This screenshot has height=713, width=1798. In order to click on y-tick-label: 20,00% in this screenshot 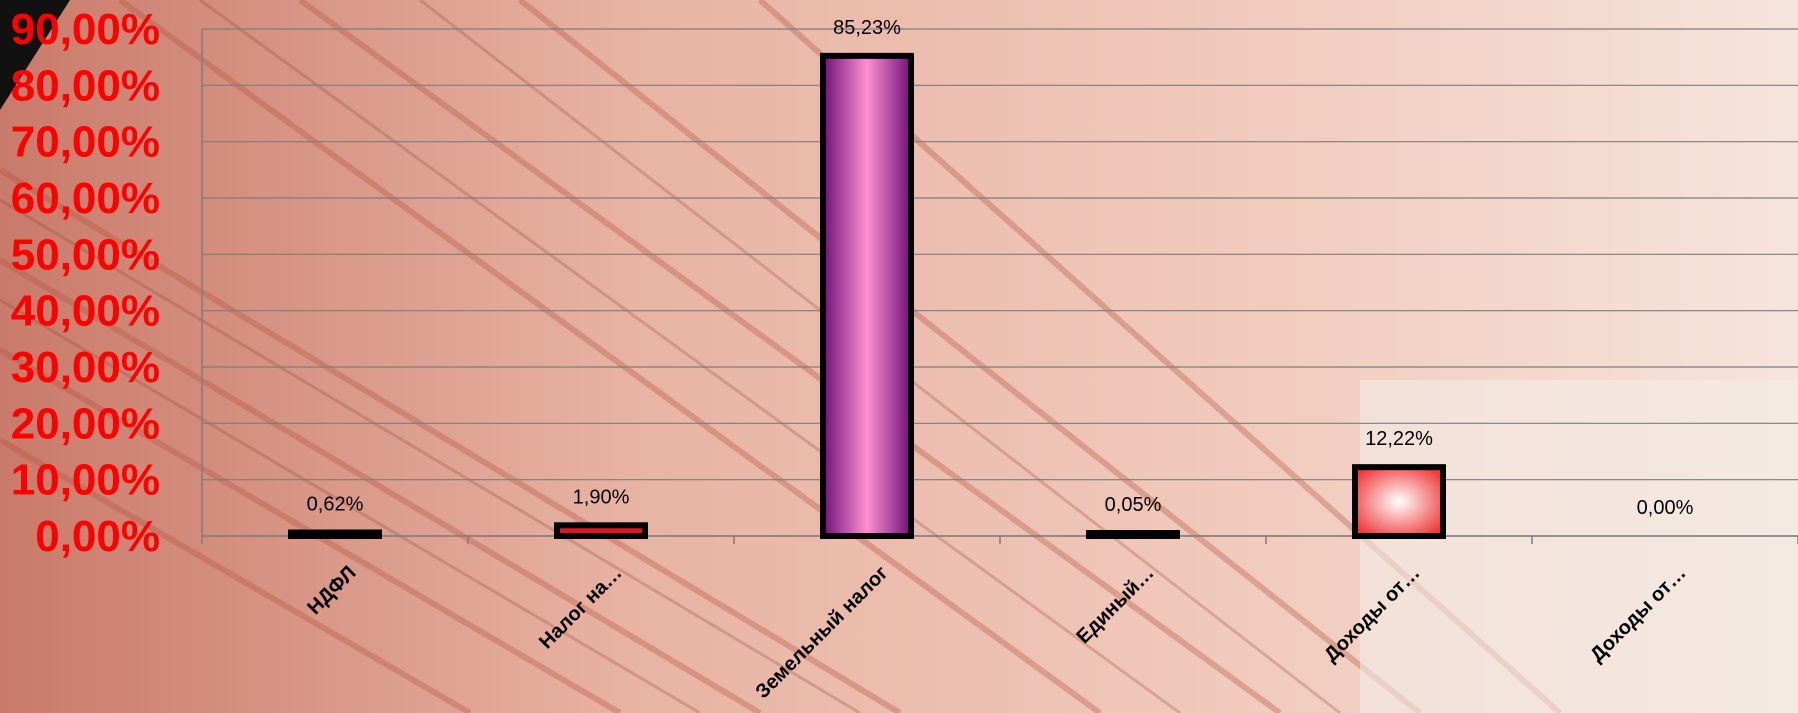, I will do `click(85, 423)`.